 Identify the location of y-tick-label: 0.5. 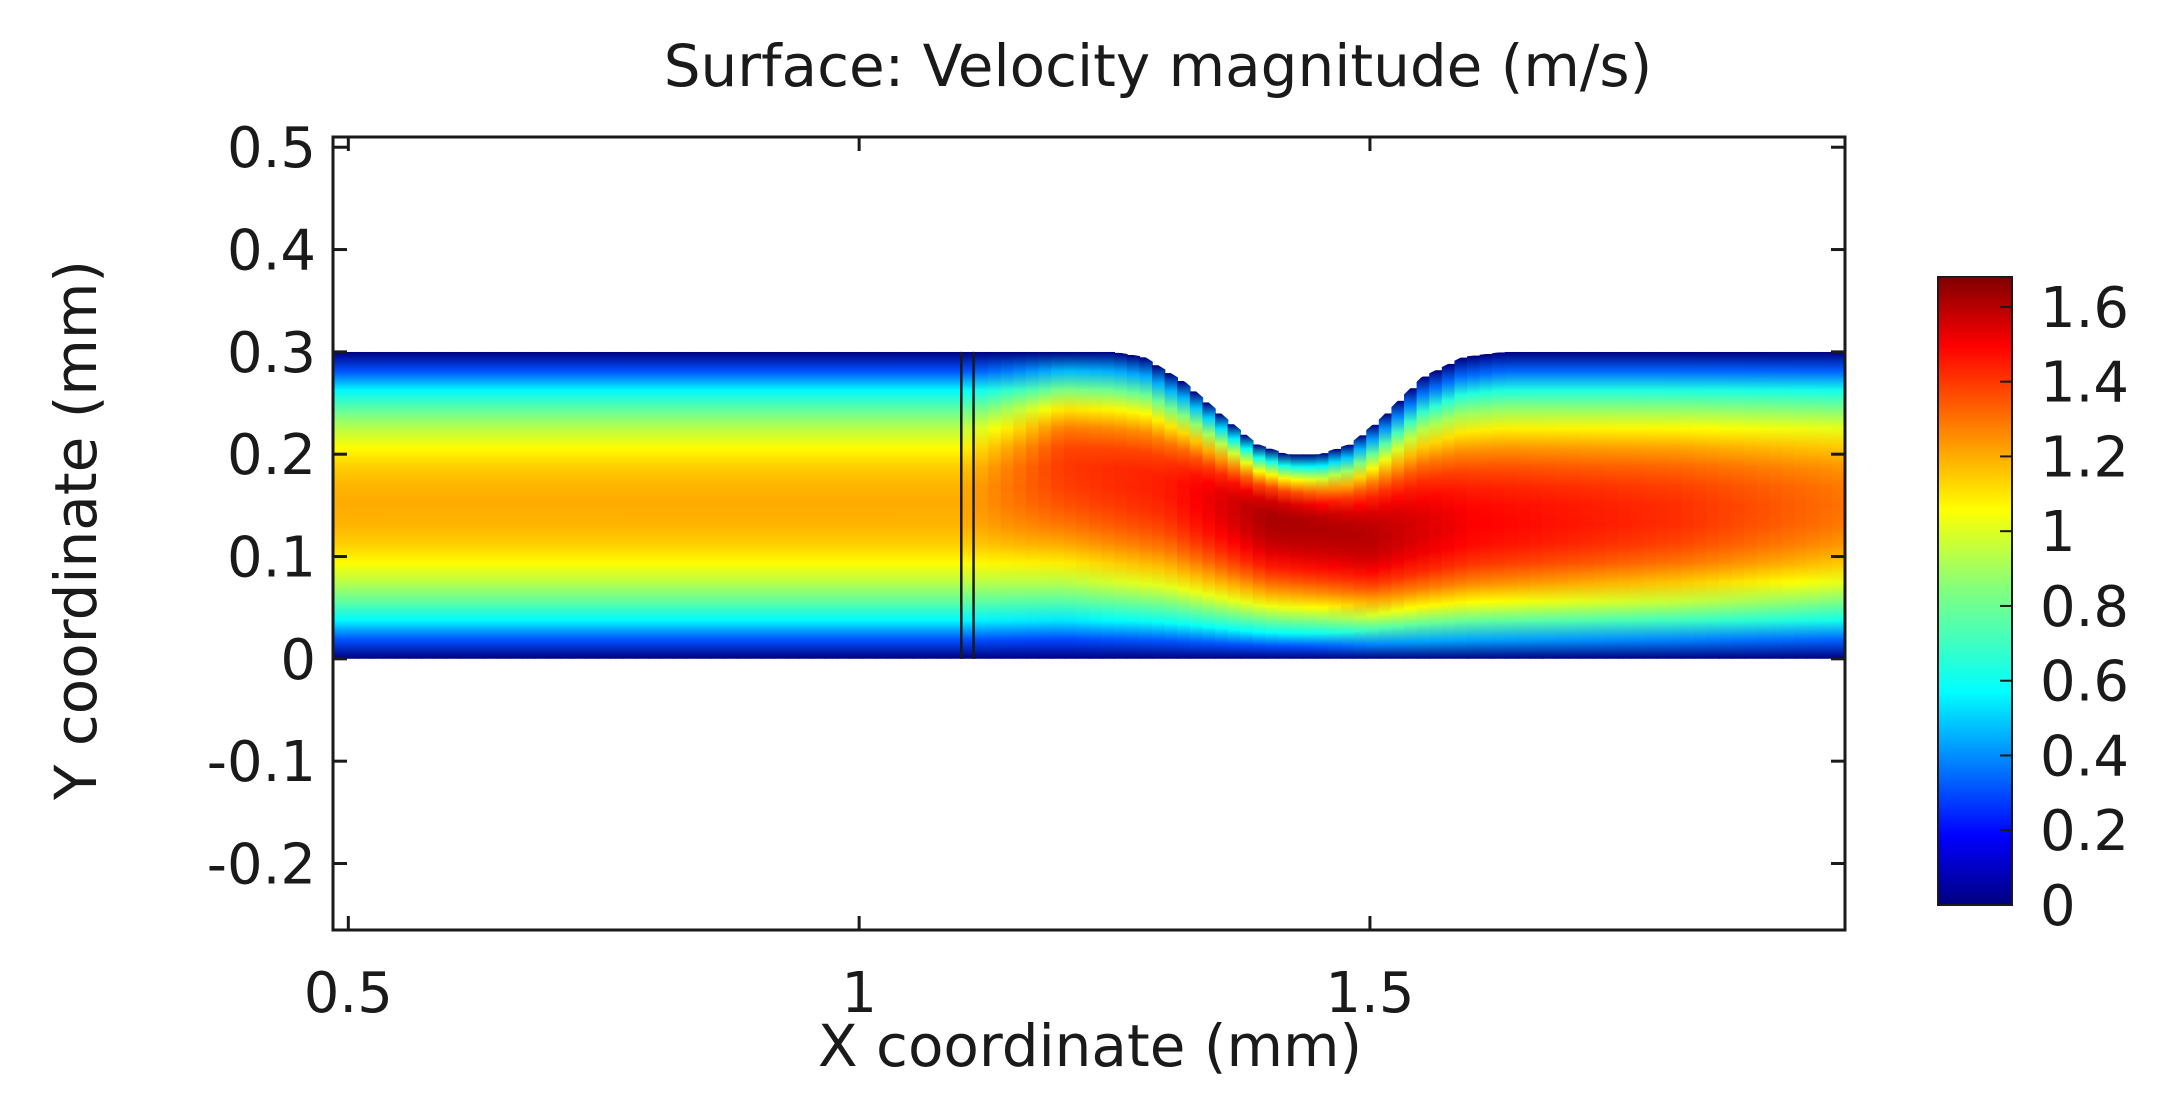
(271, 148).